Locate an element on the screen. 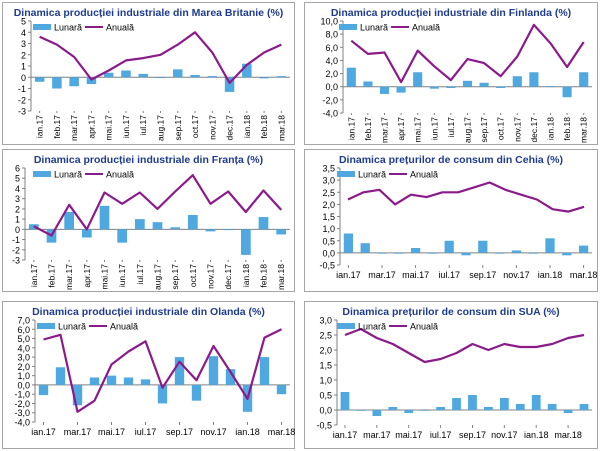 The image size is (600, 451). y-tick-label: 10,0 is located at coordinates (329, 22).